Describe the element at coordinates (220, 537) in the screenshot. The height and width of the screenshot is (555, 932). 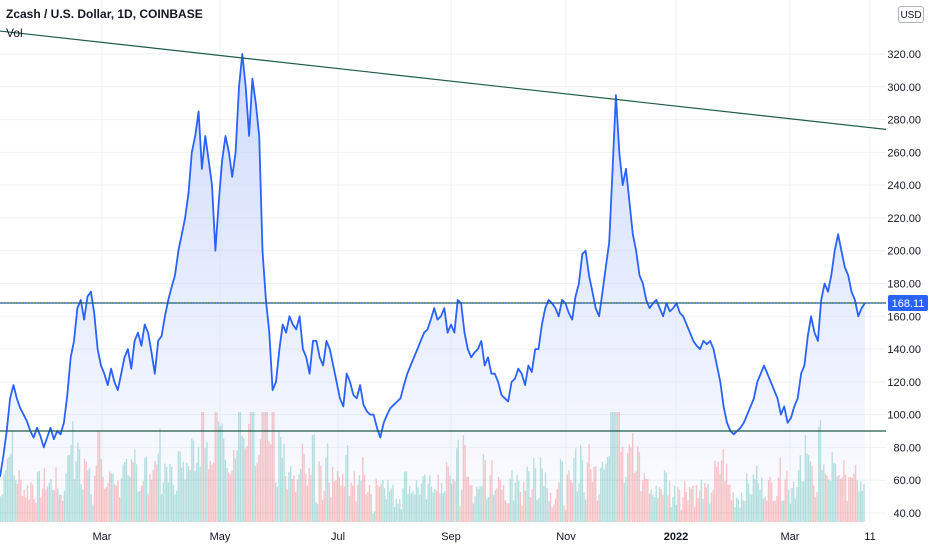
I see `x-tick-label: May` at that location.